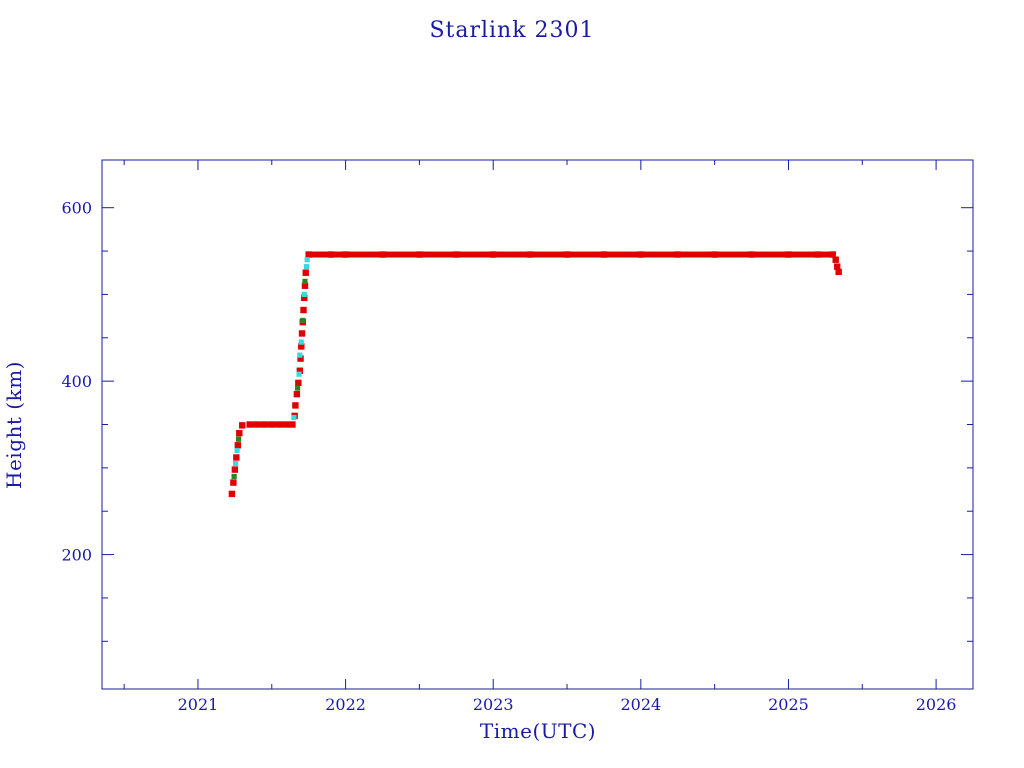  What do you see at coordinates (14, 425) in the screenshot?
I see `y-axis-label: Height (km)` at bounding box center [14, 425].